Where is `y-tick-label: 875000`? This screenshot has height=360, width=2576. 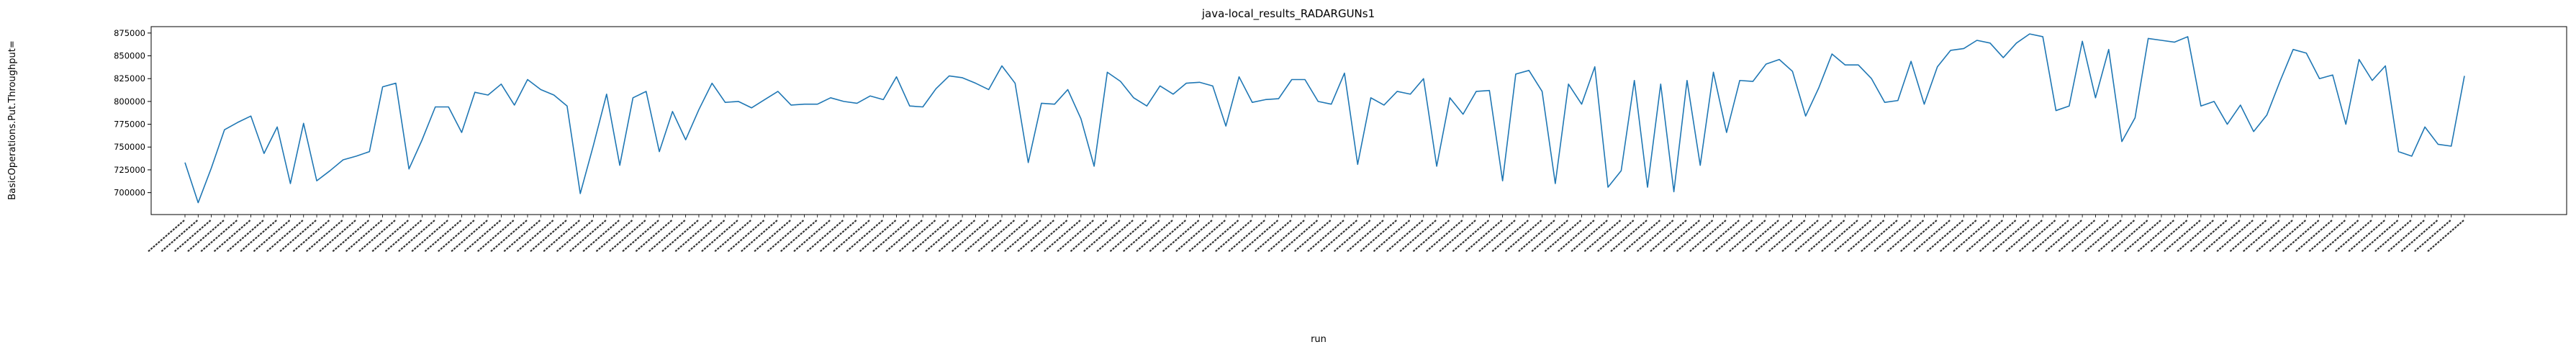
y-tick-label: 875000 is located at coordinates (129, 33).